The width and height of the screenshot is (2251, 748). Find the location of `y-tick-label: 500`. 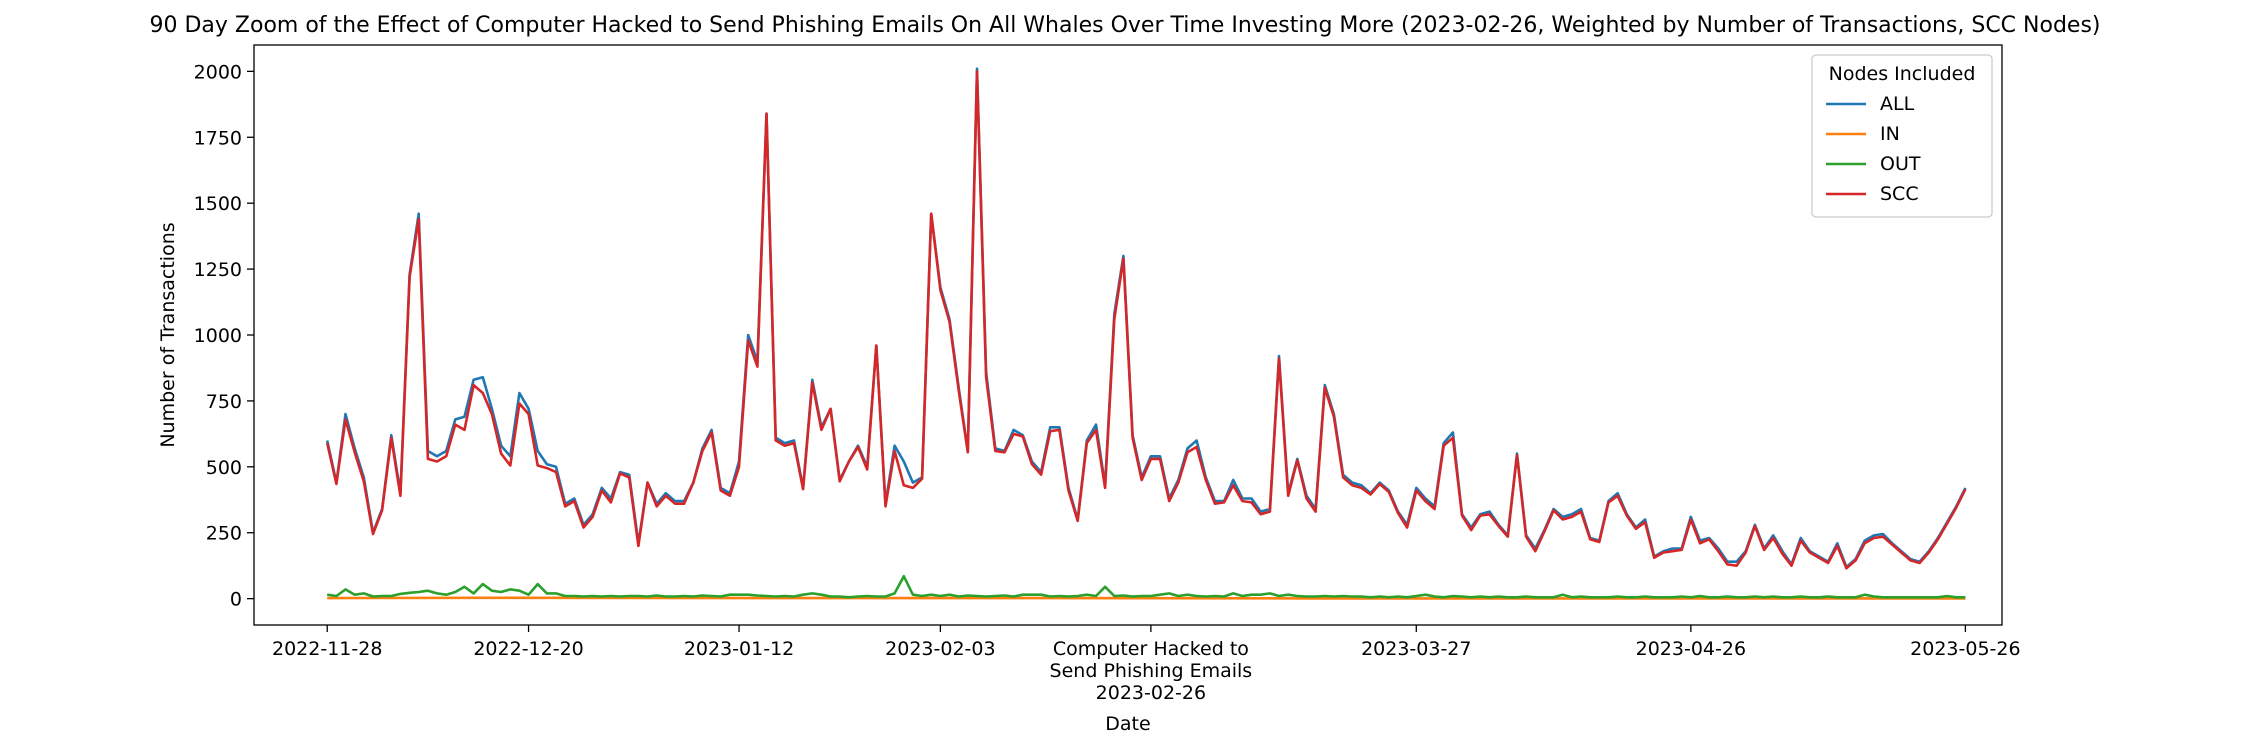

y-tick-label: 500 is located at coordinates (224, 468).